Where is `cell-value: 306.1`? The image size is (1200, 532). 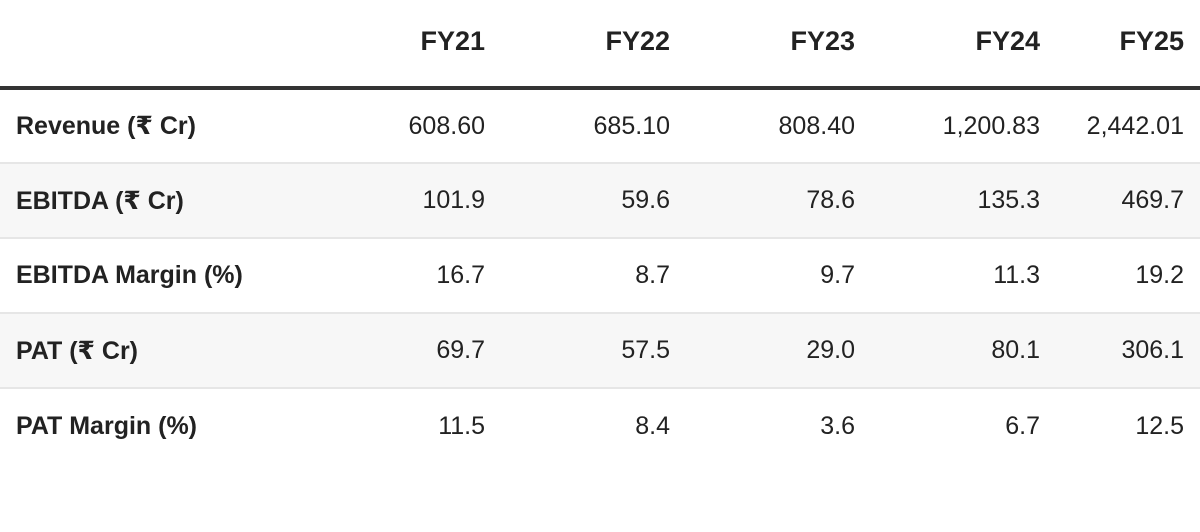
cell-value: 306.1 is located at coordinates (1120, 351).